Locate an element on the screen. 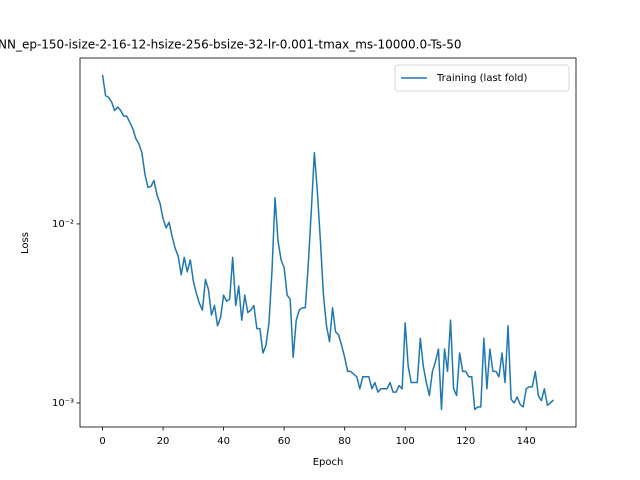 This screenshot has height=480, width=640. x-tick-label: 0 is located at coordinates (102, 441).